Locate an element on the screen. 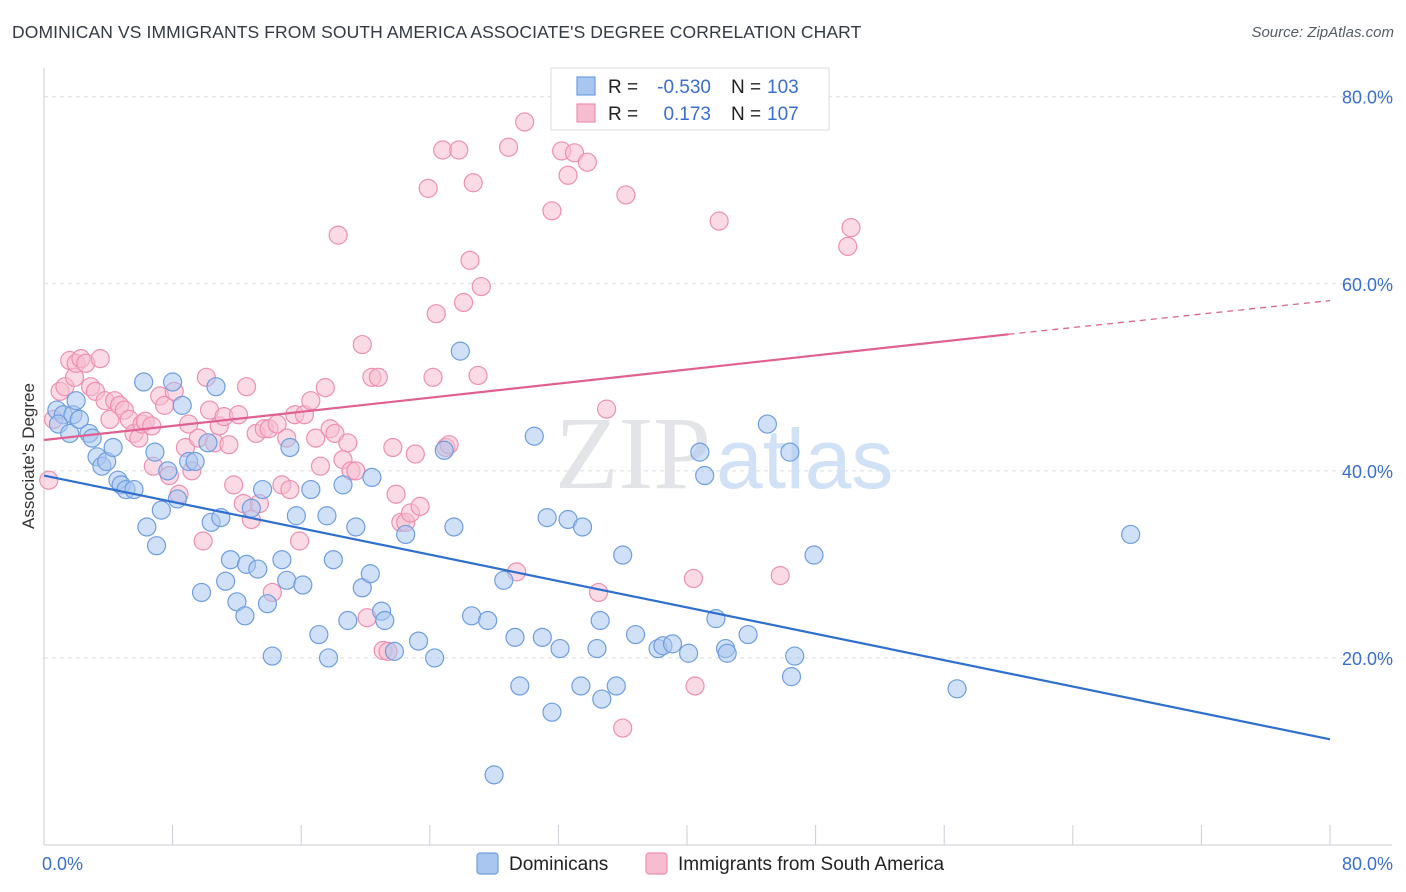  x-tick-label-max: 80.0% is located at coordinates (1367, 864).